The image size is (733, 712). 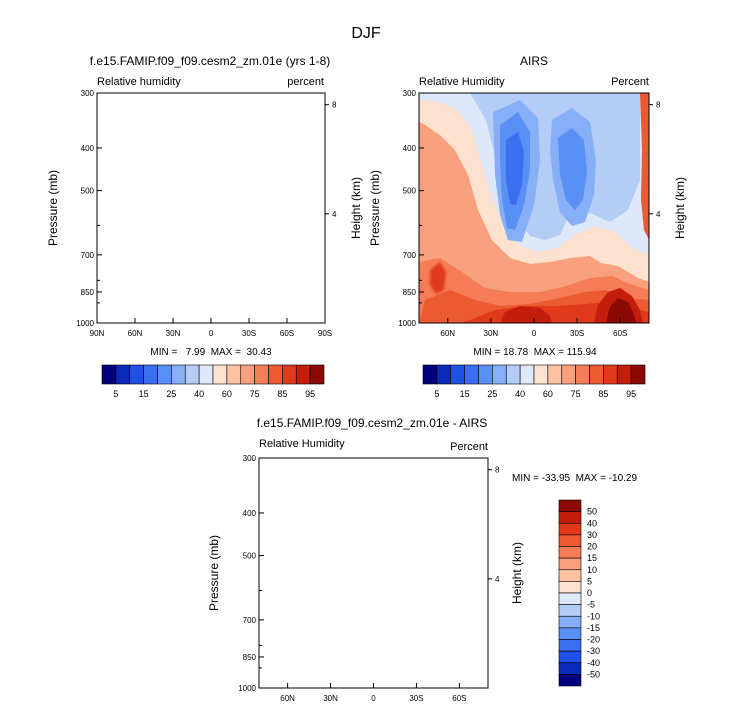 I want to click on colorbar-label: 75, so click(x=255, y=394).